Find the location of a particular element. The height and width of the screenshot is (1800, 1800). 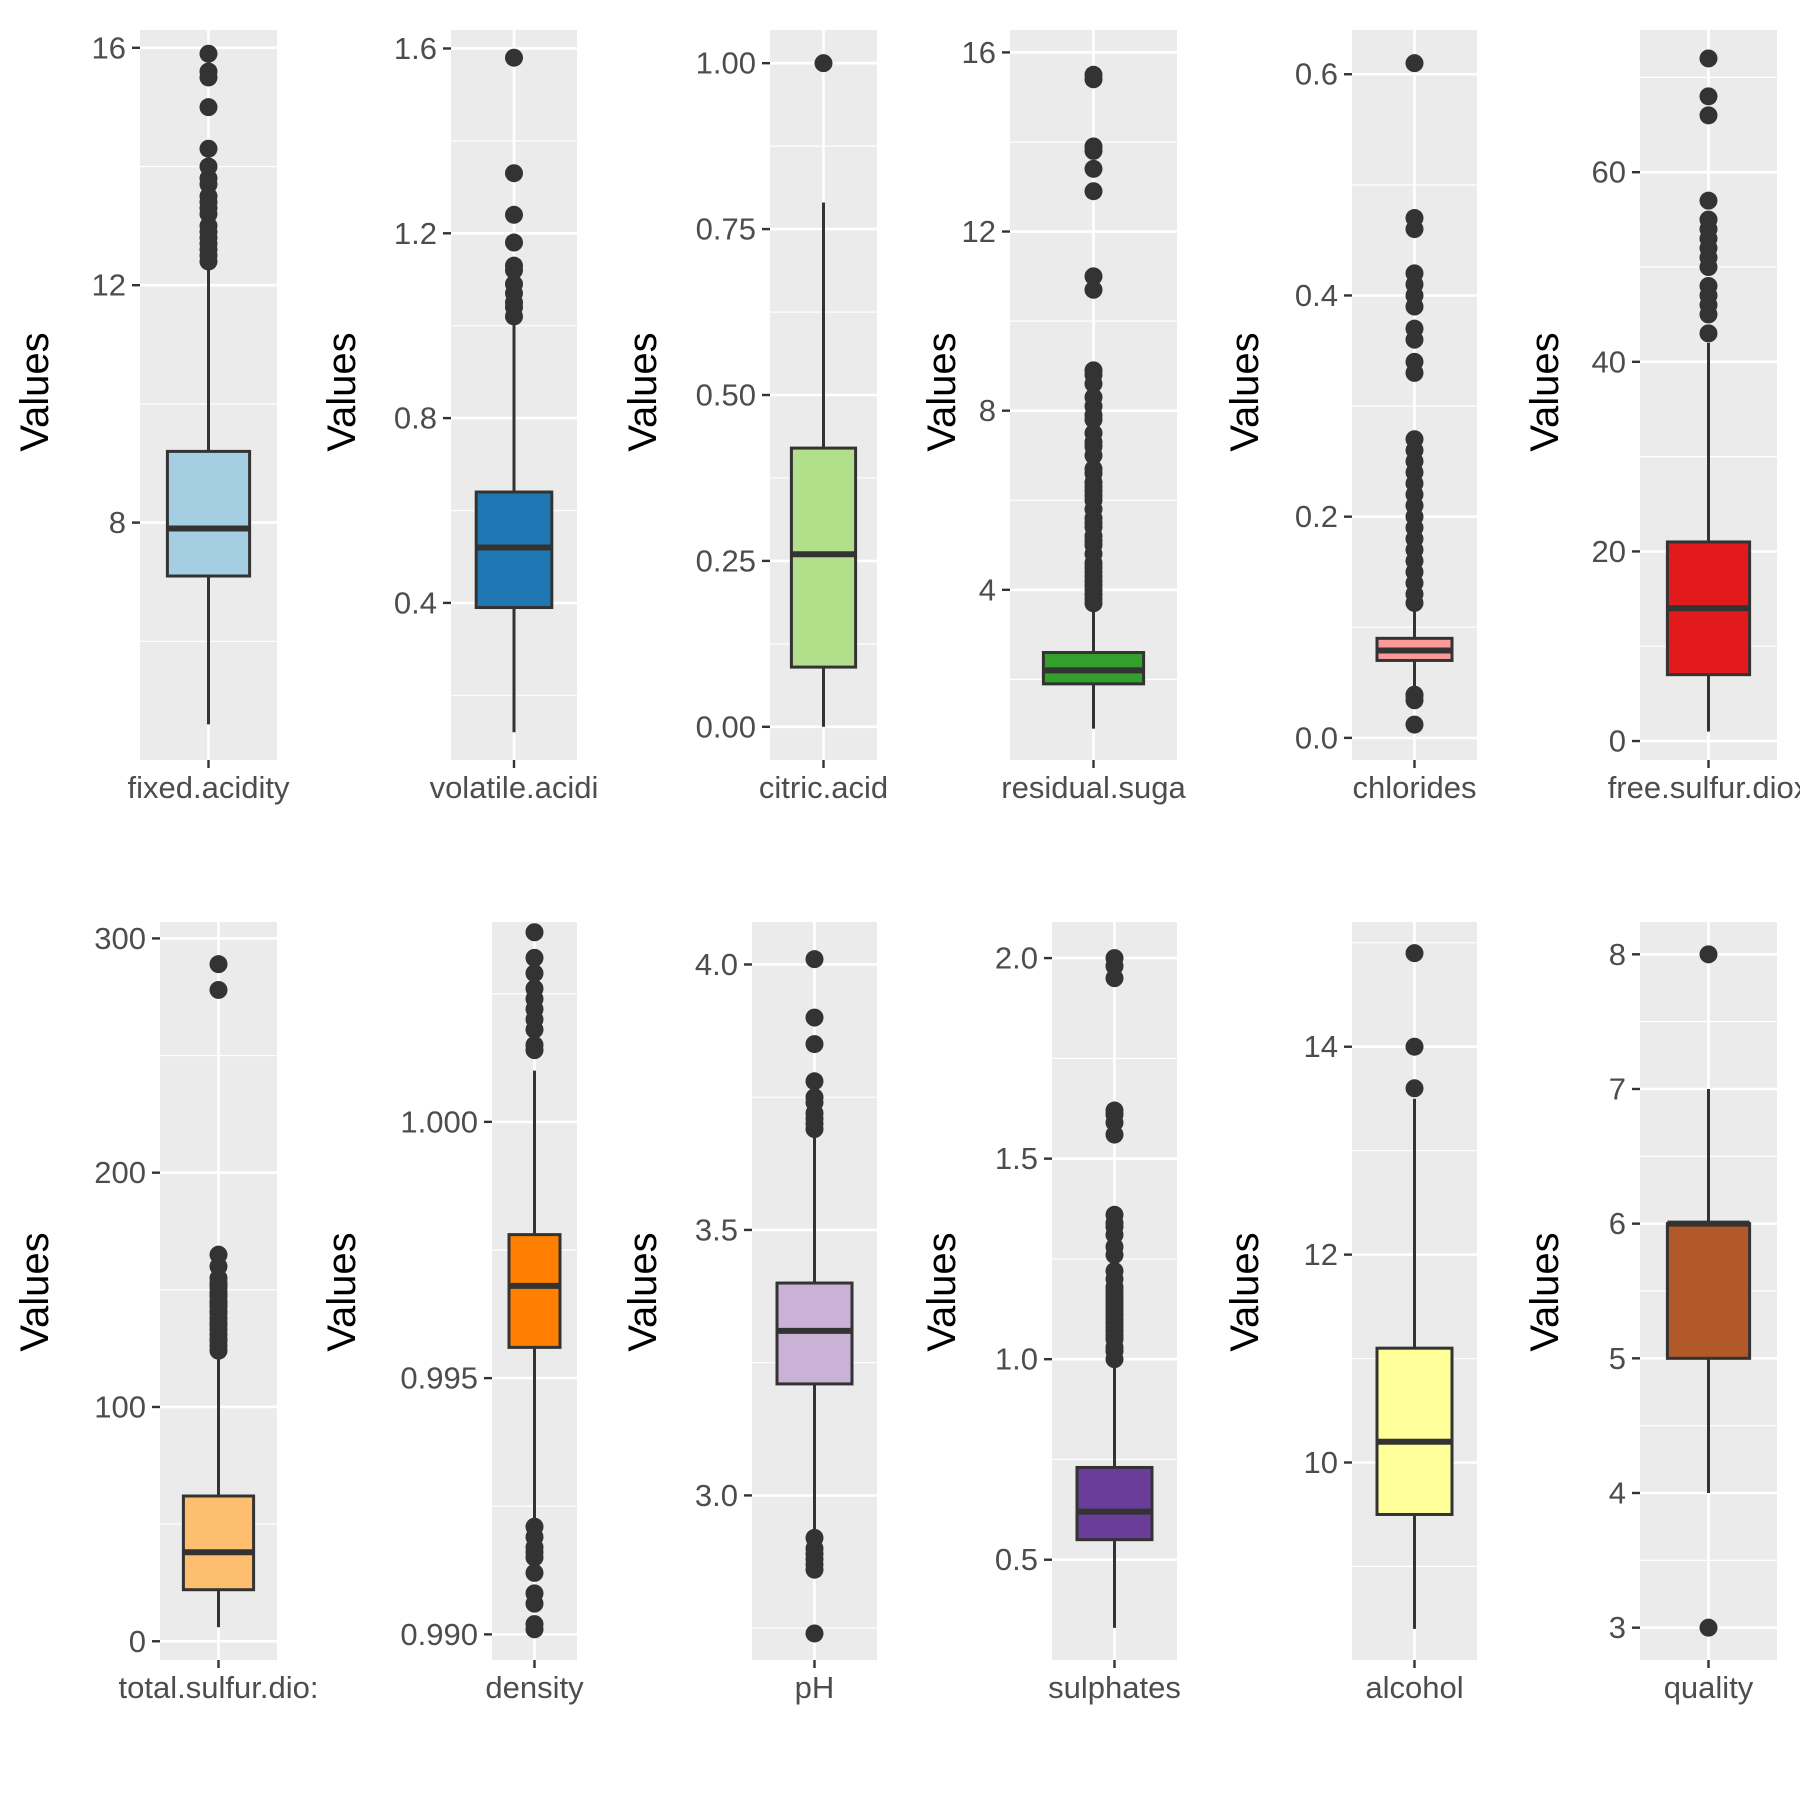

y-tick-label: 60 is located at coordinates (1609, 172).